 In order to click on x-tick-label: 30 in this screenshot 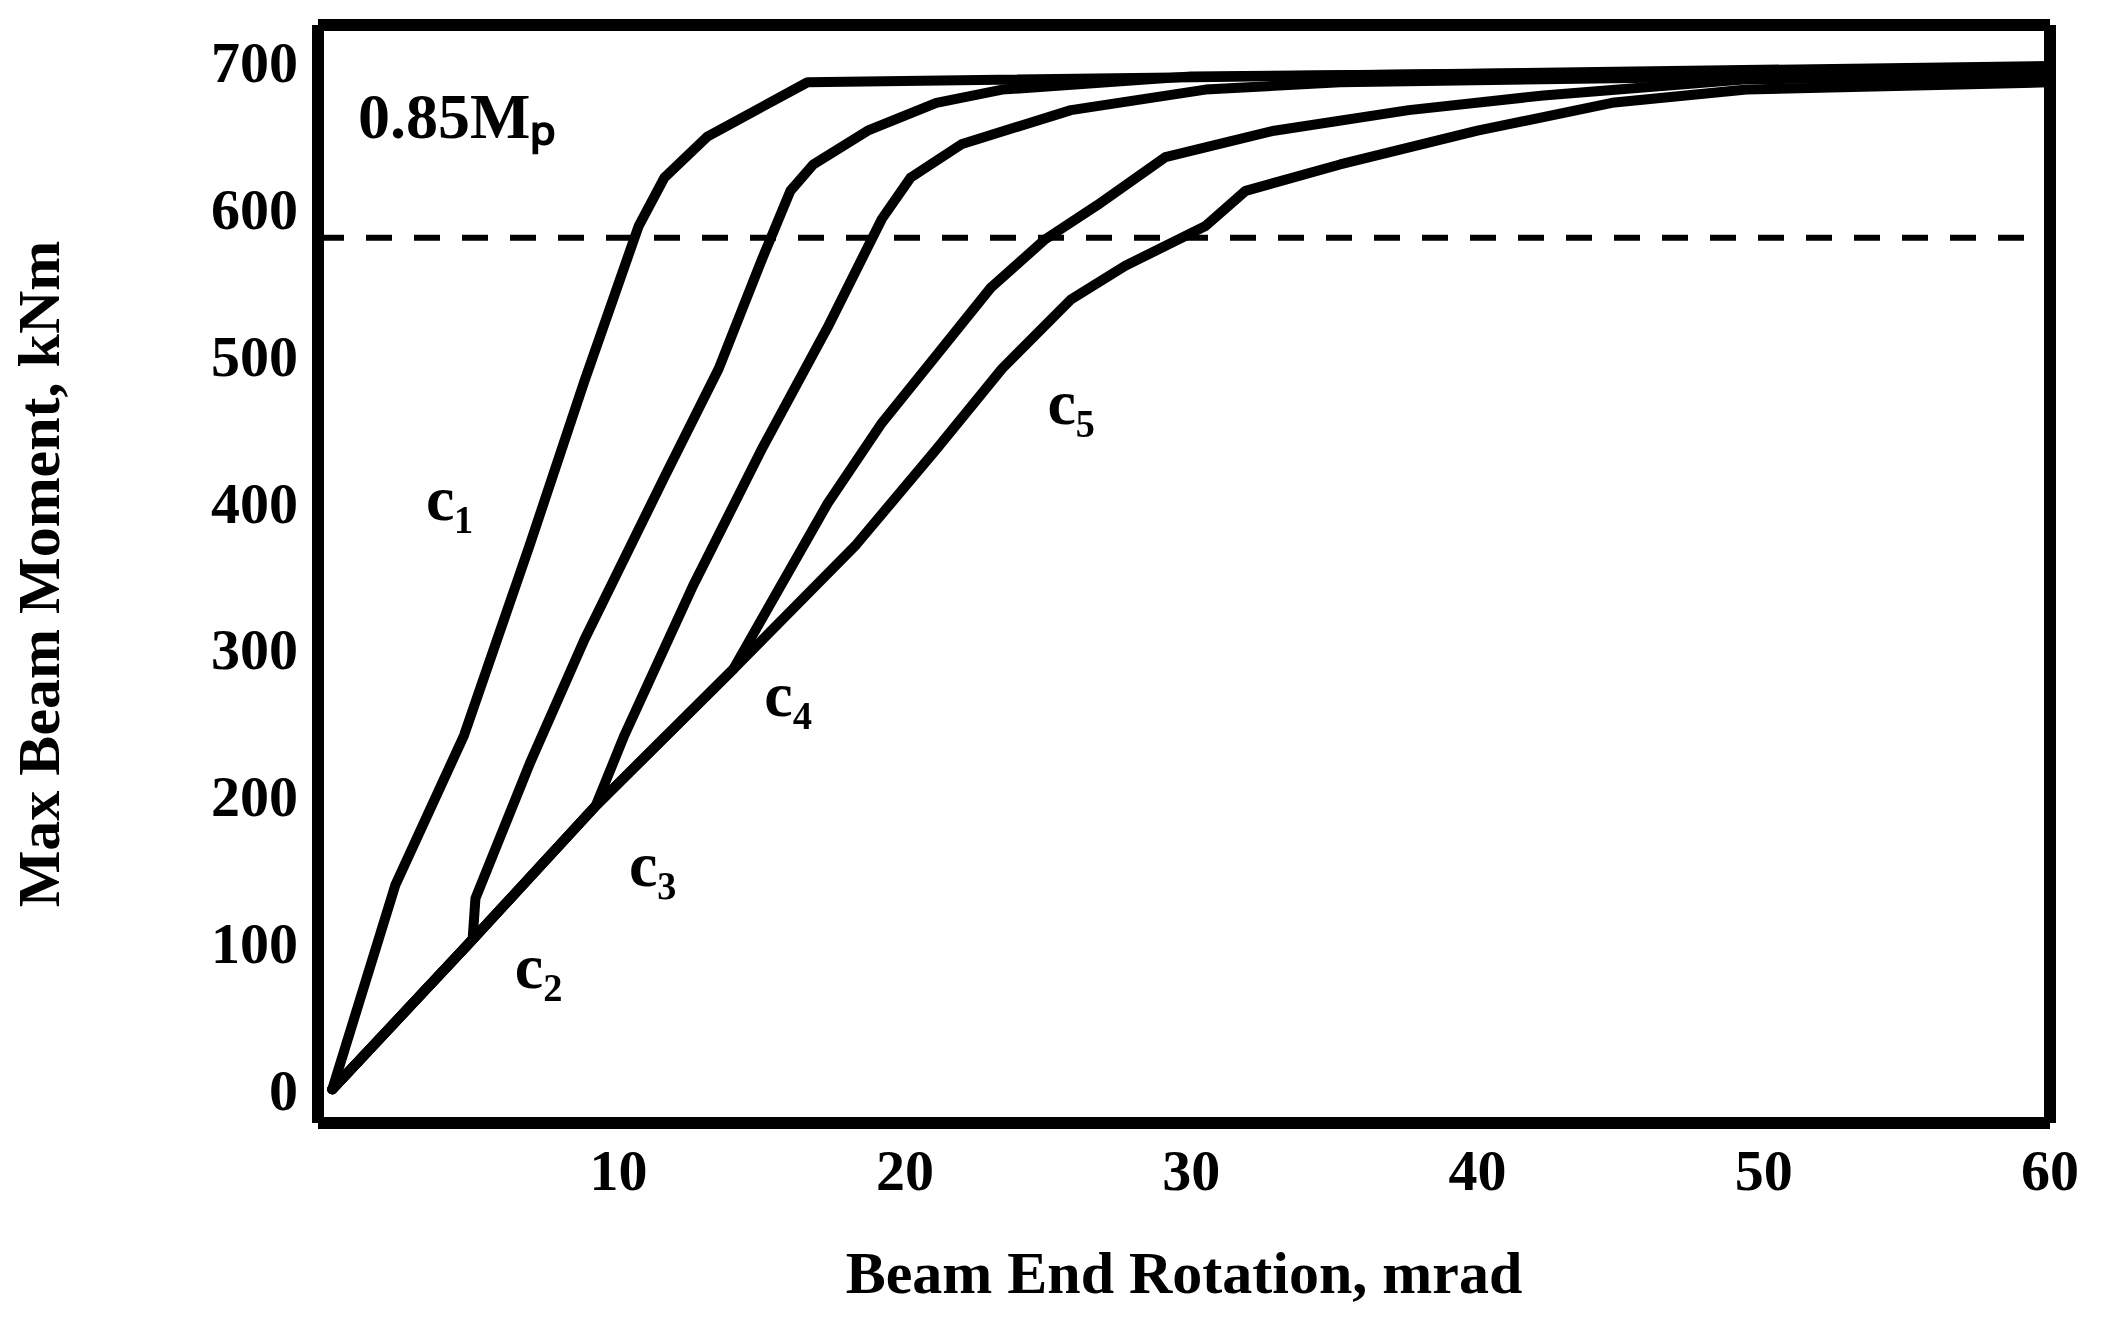, I will do `click(1191, 1171)`.